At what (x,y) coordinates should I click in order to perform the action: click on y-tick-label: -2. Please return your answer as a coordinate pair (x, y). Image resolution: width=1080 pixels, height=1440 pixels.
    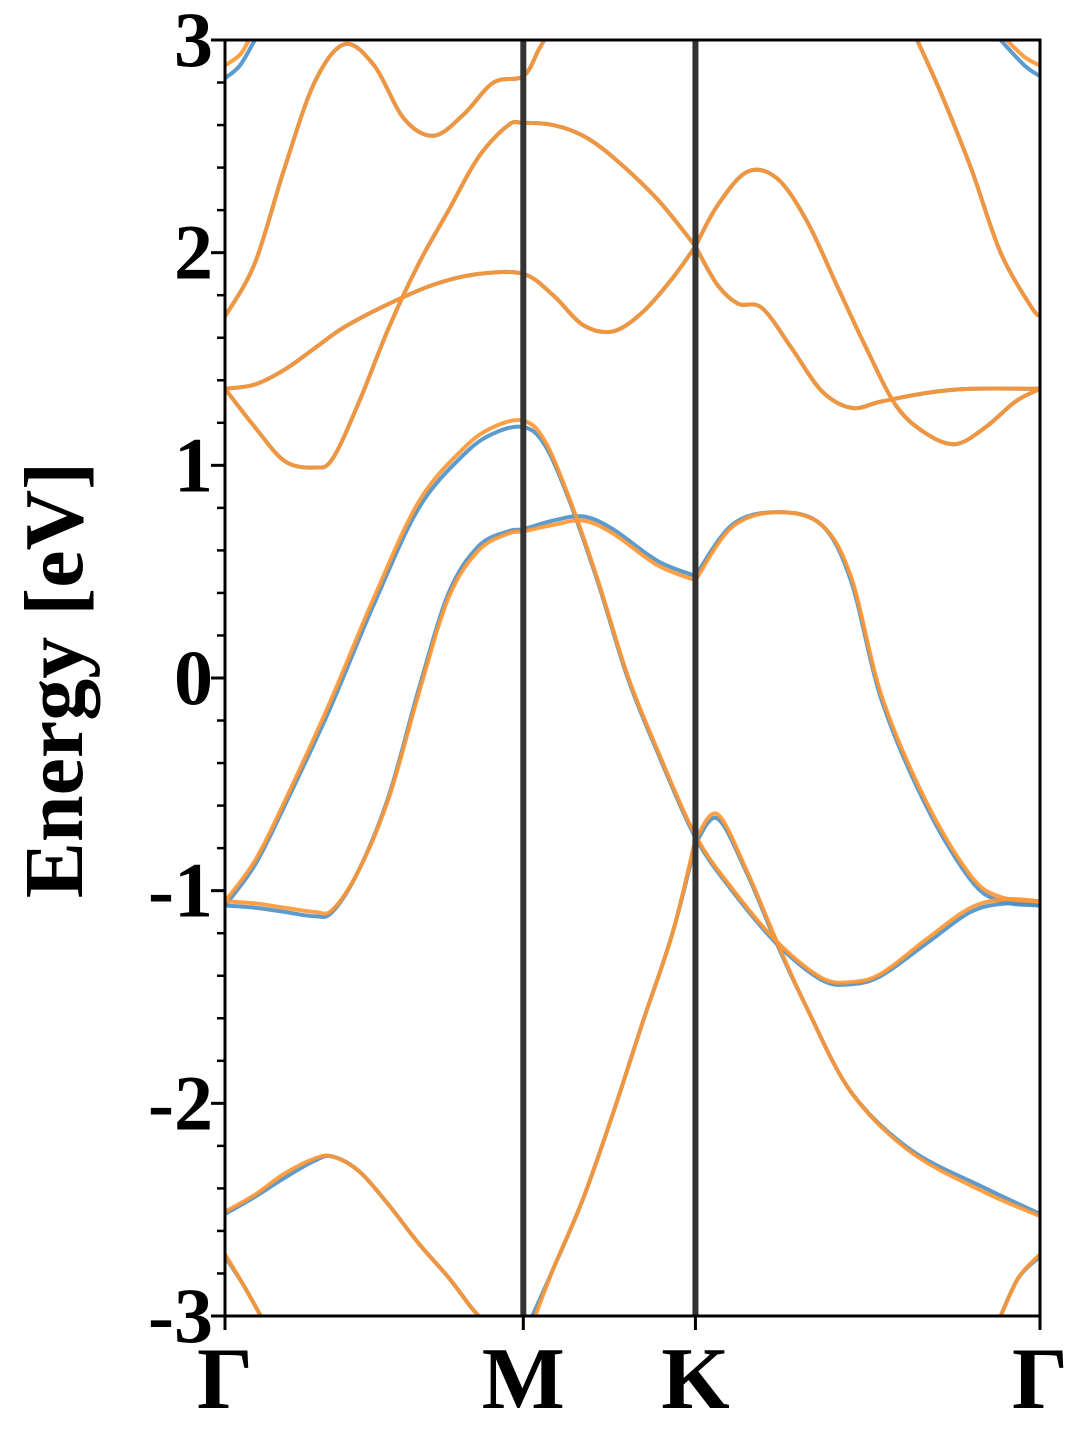
    Looking at the image, I should click on (180, 1102).